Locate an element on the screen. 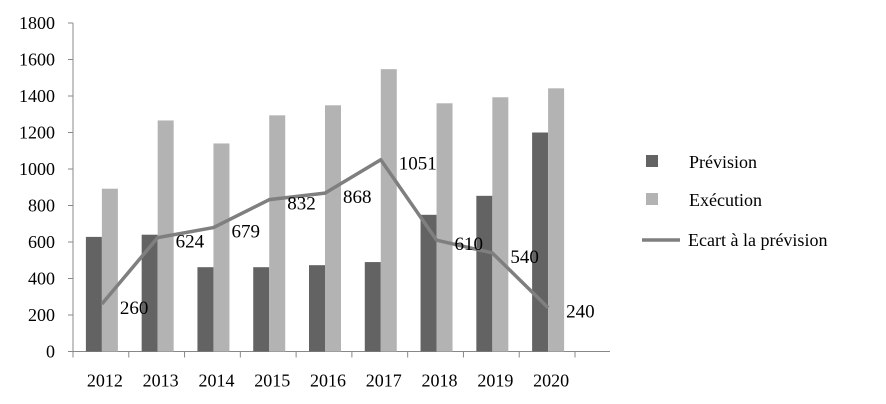 This screenshot has width=886, height=404. bar-exécution-2020 is located at coordinates (556, 220).